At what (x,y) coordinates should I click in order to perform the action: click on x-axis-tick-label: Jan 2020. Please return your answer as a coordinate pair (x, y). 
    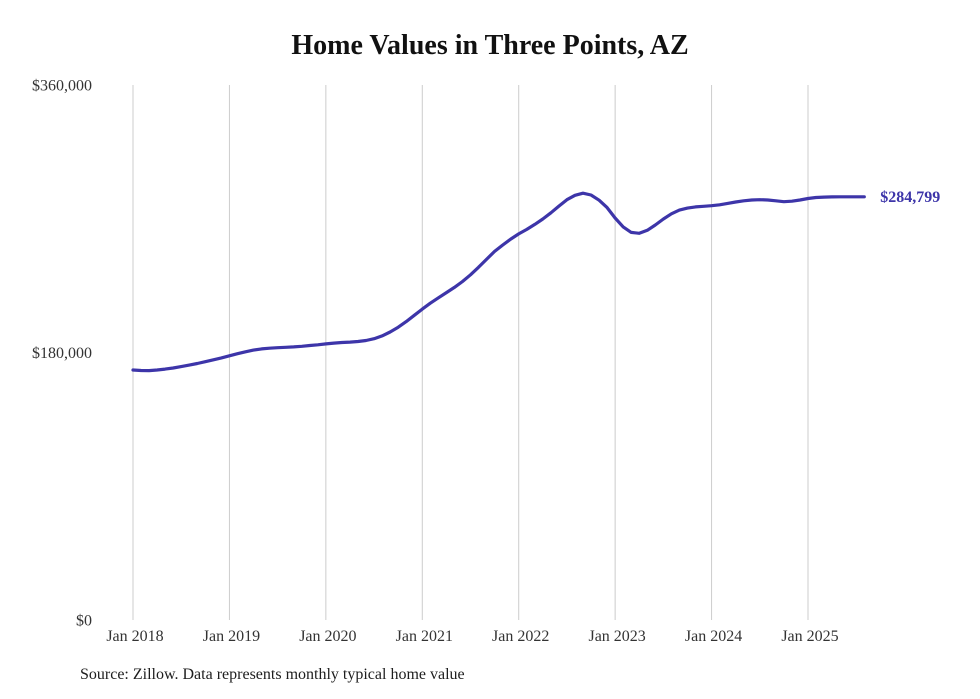
    Looking at the image, I should click on (327, 636).